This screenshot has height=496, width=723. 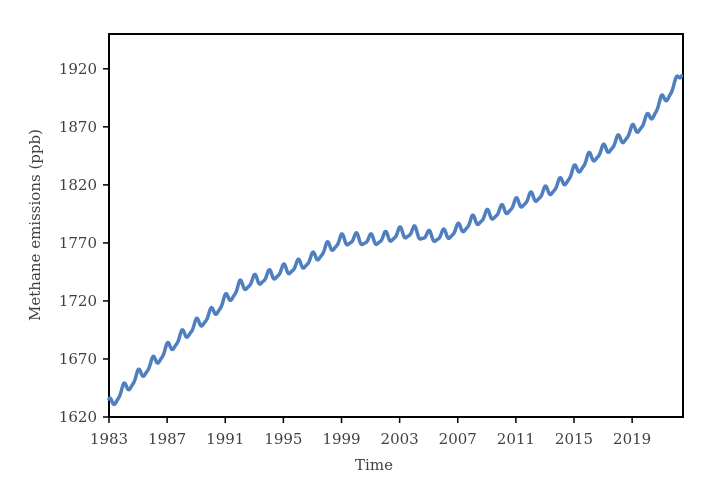 What do you see at coordinates (458, 439) in the screenshot?
I see `x-tick-label: 2007` at bounding box center [458, 439].